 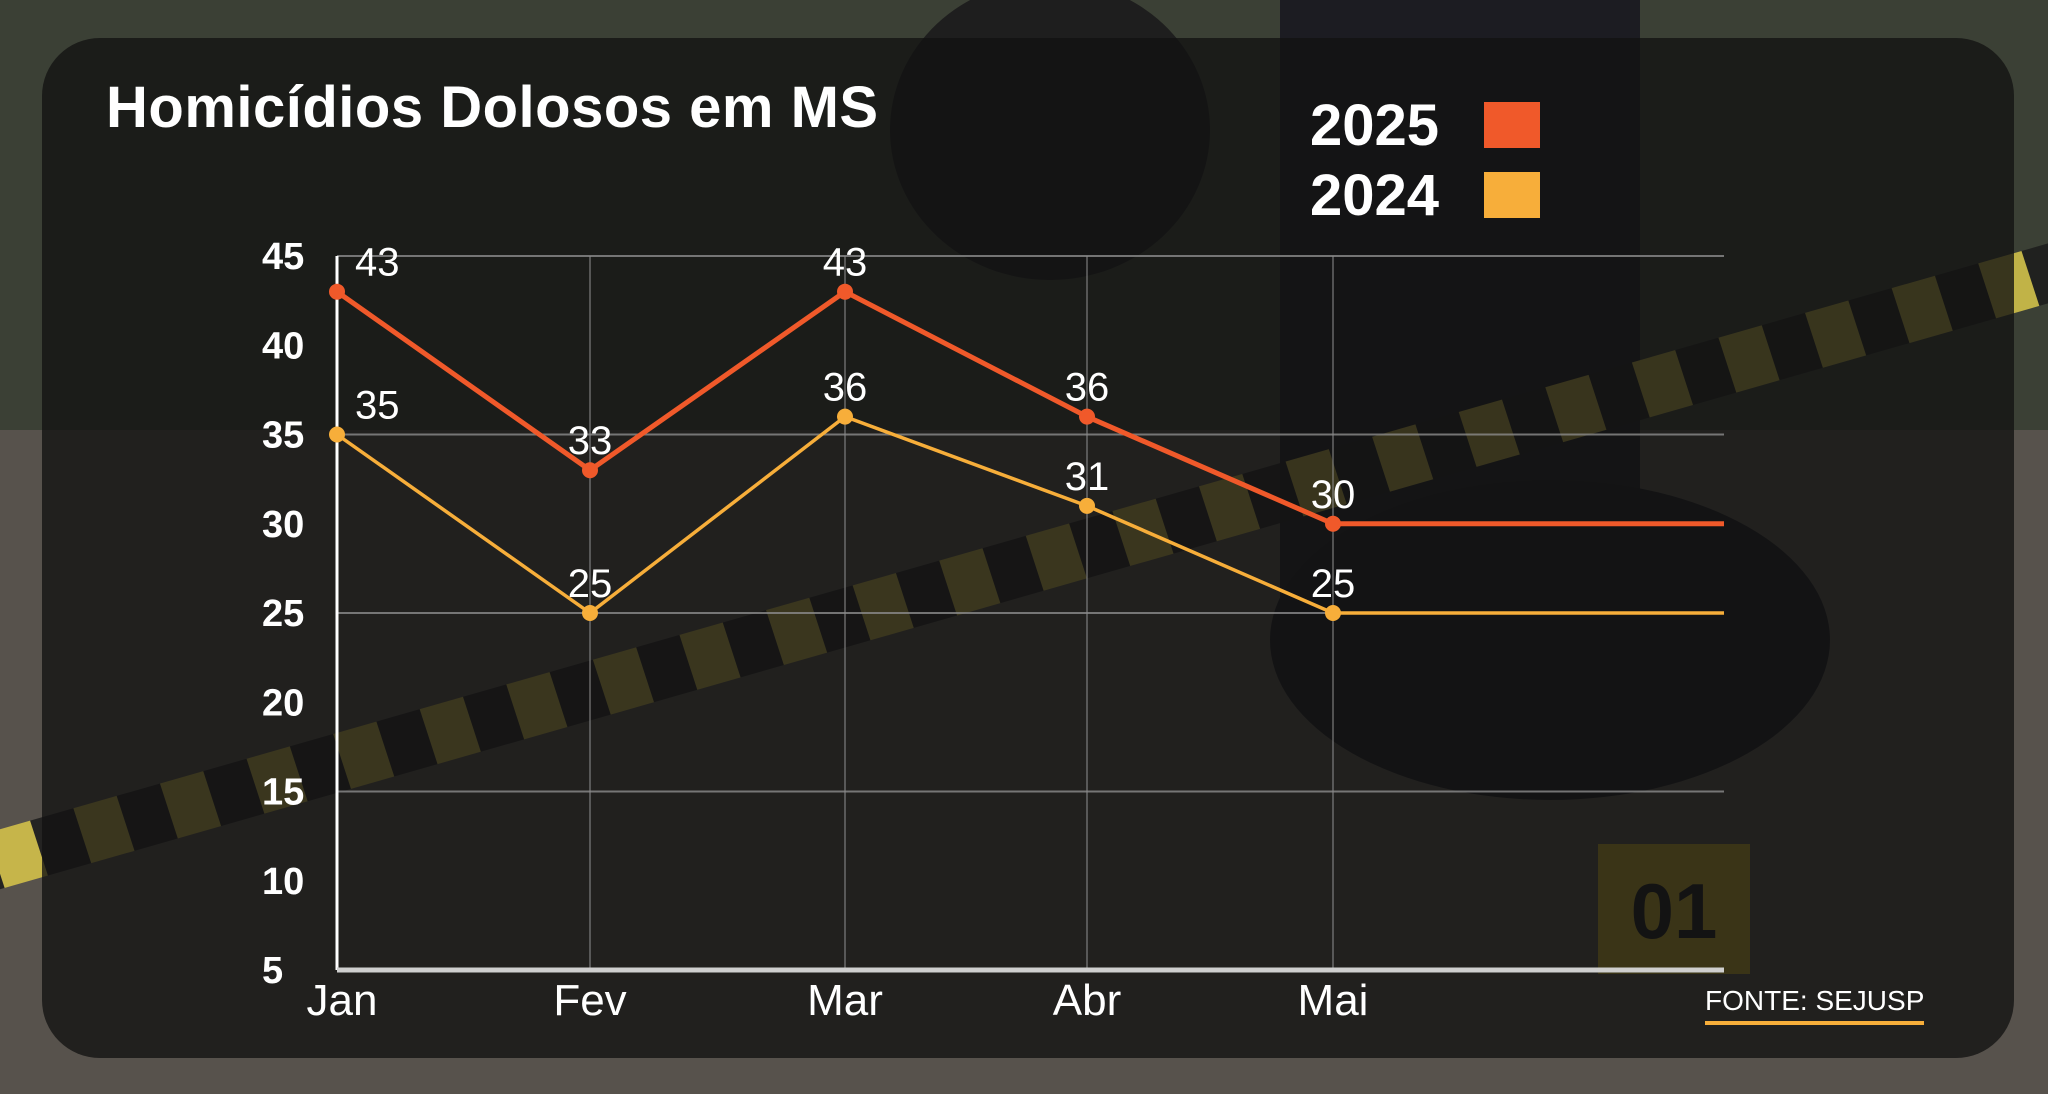 What do you see at coordinates (845, 1000) in the screenshot?
I see `x-tick-label: Mar` at bounding box center [845, 1000].